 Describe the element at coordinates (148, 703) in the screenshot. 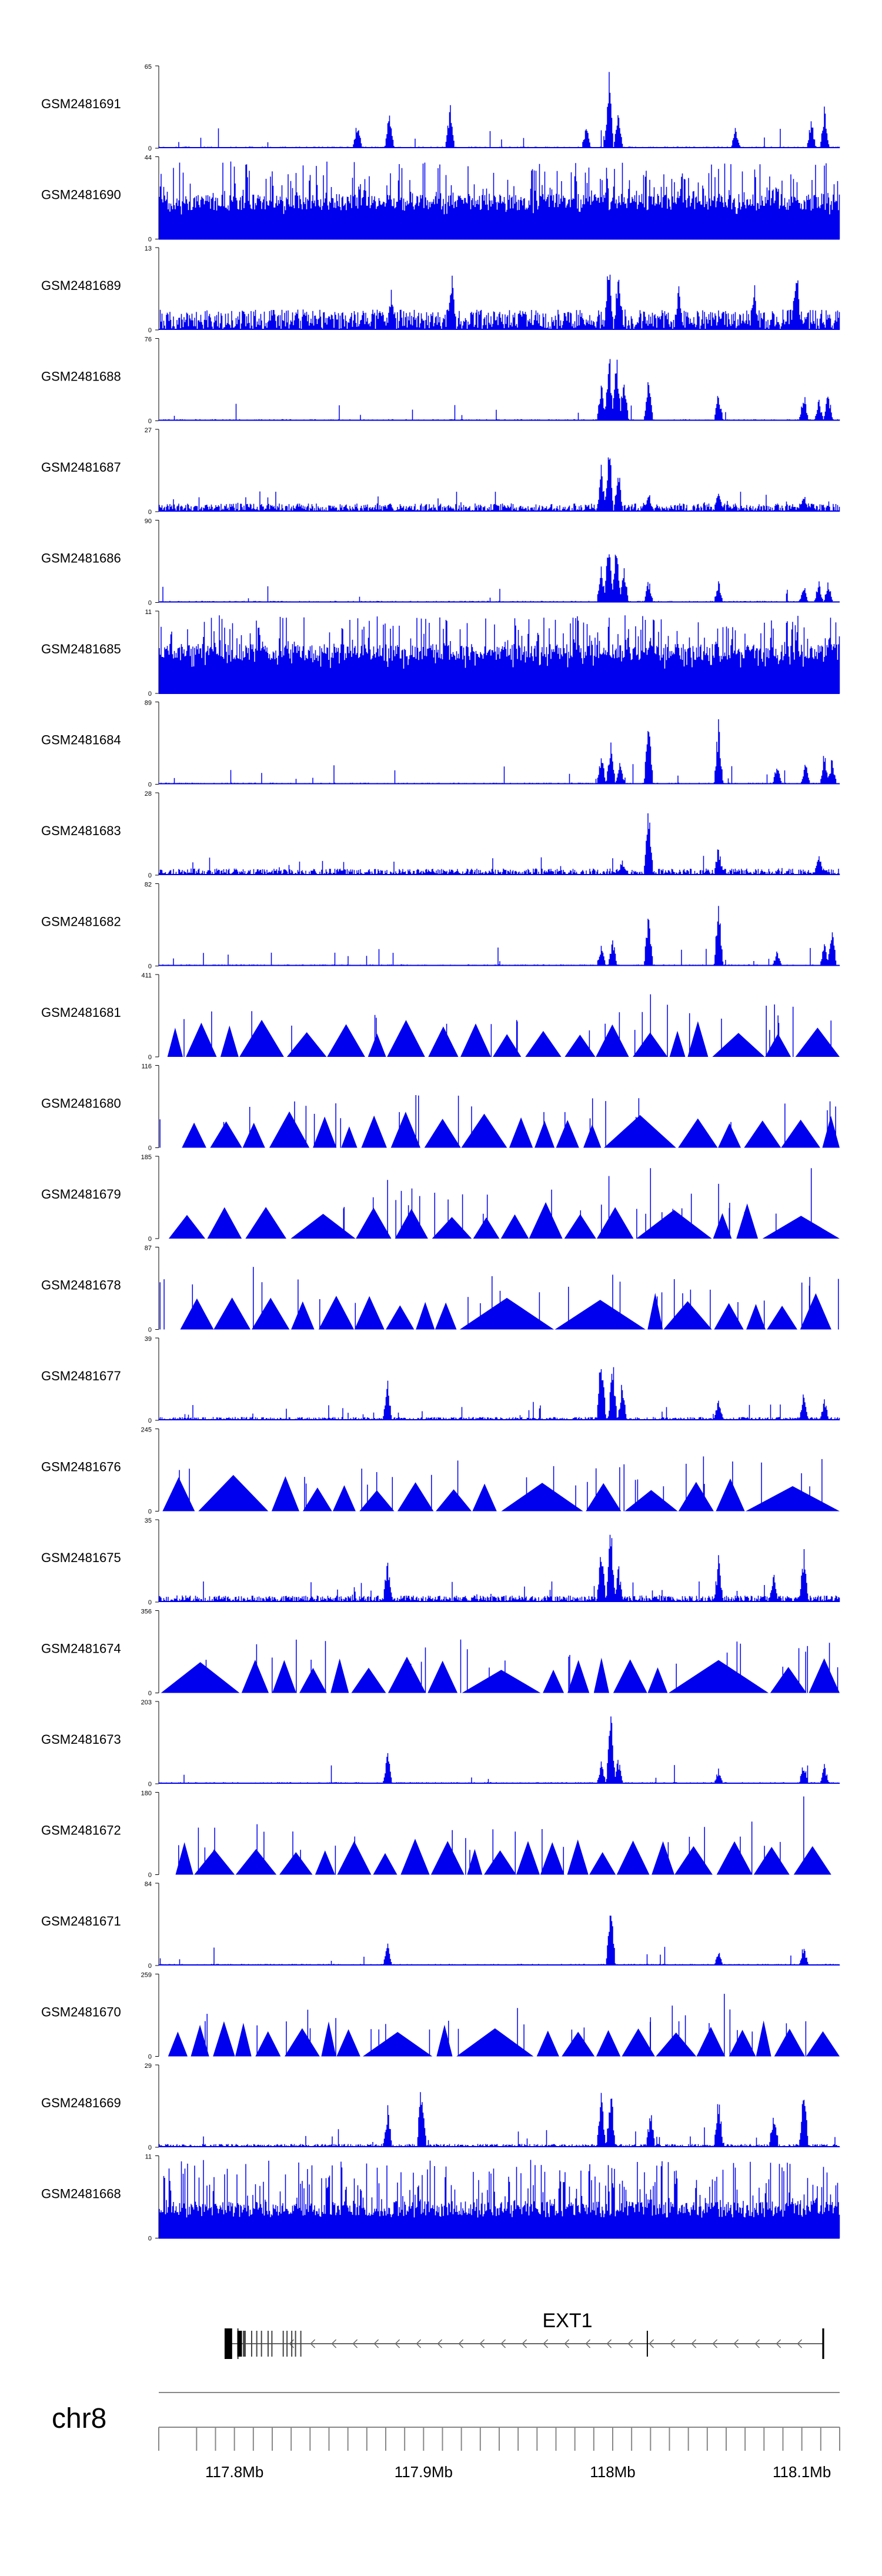

I see `y-max-label: 89` at that location.